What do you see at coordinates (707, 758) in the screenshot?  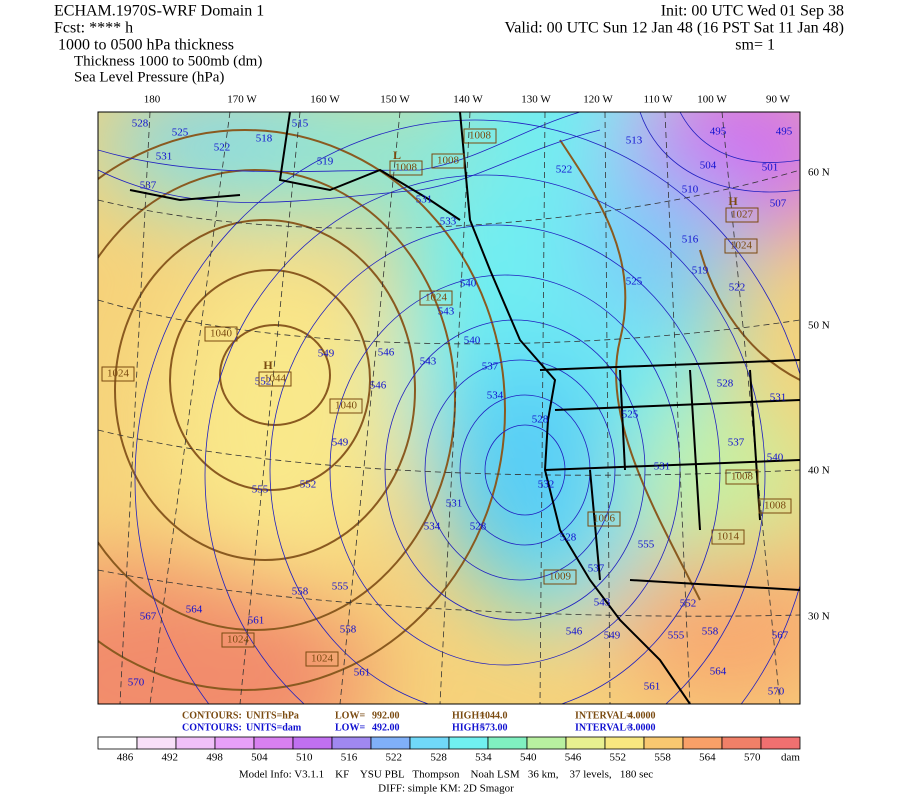 I see `colorbar-label: 564` at bounding box center [707, 758].